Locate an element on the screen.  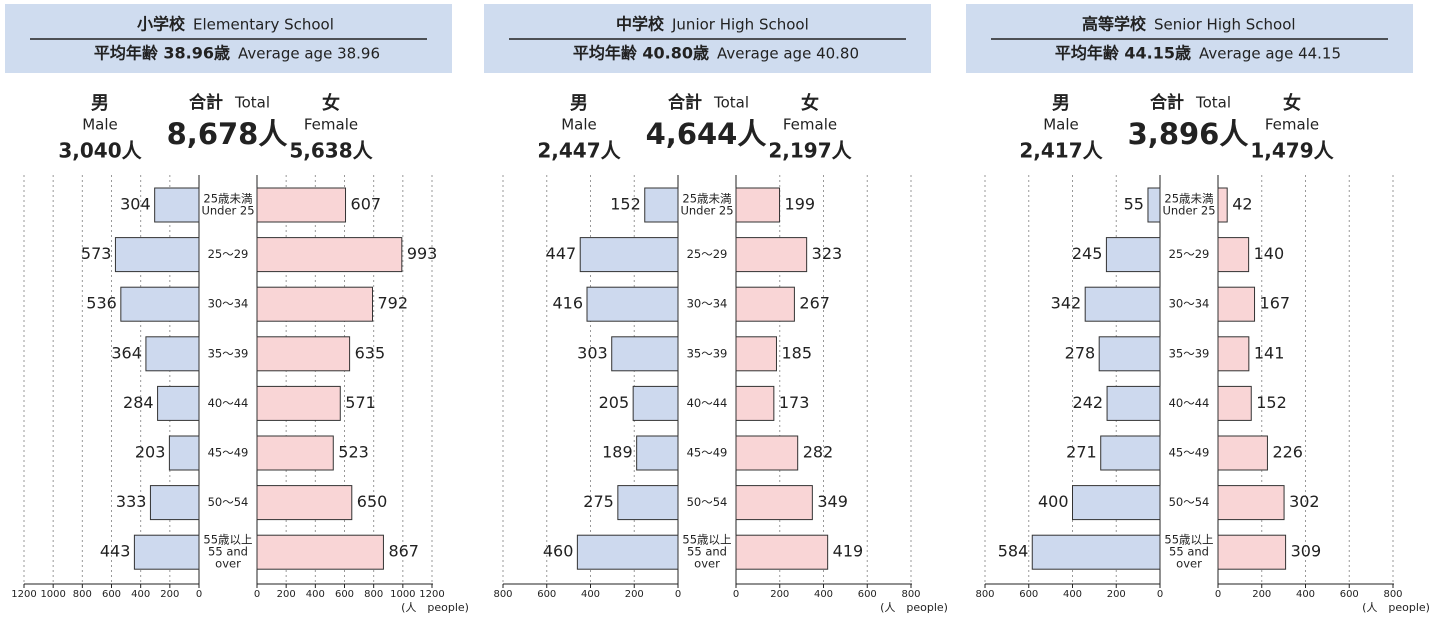
title-en: Senior High School is located at coordinates (1225, 25).